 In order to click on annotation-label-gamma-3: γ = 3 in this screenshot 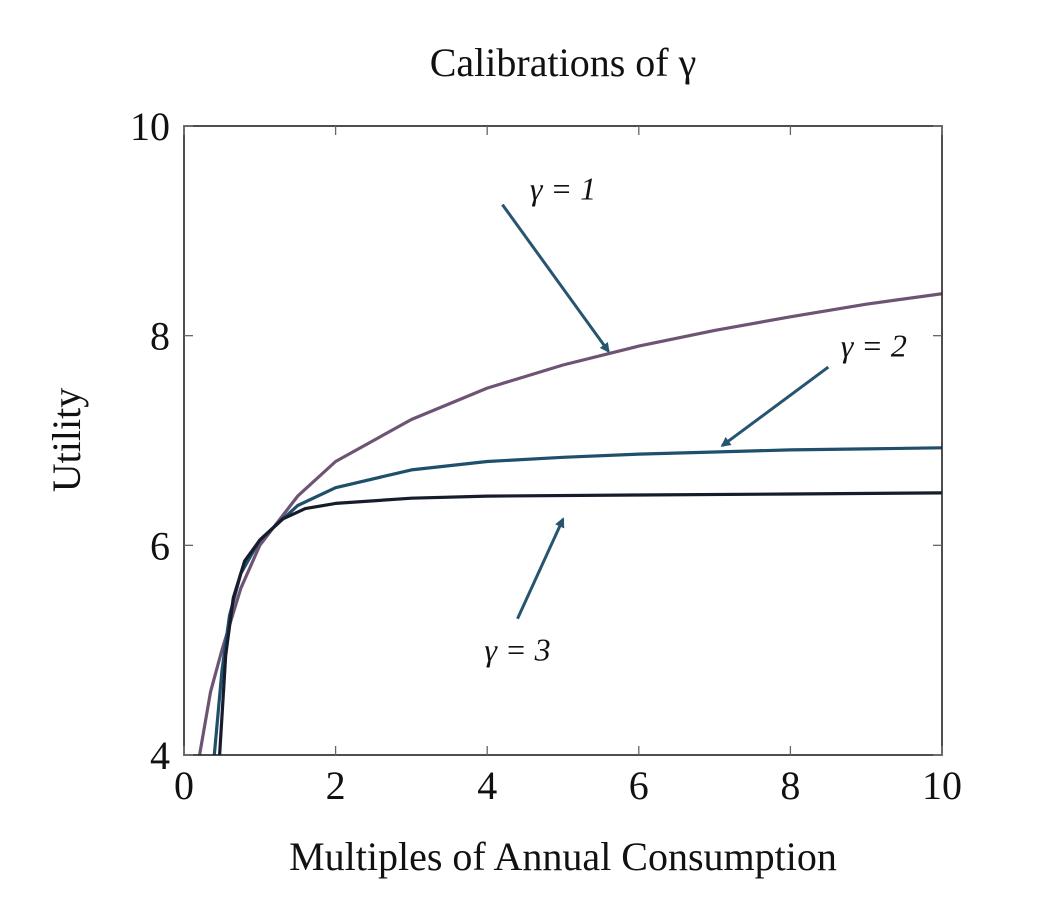, I will do `click(517, 650)`.